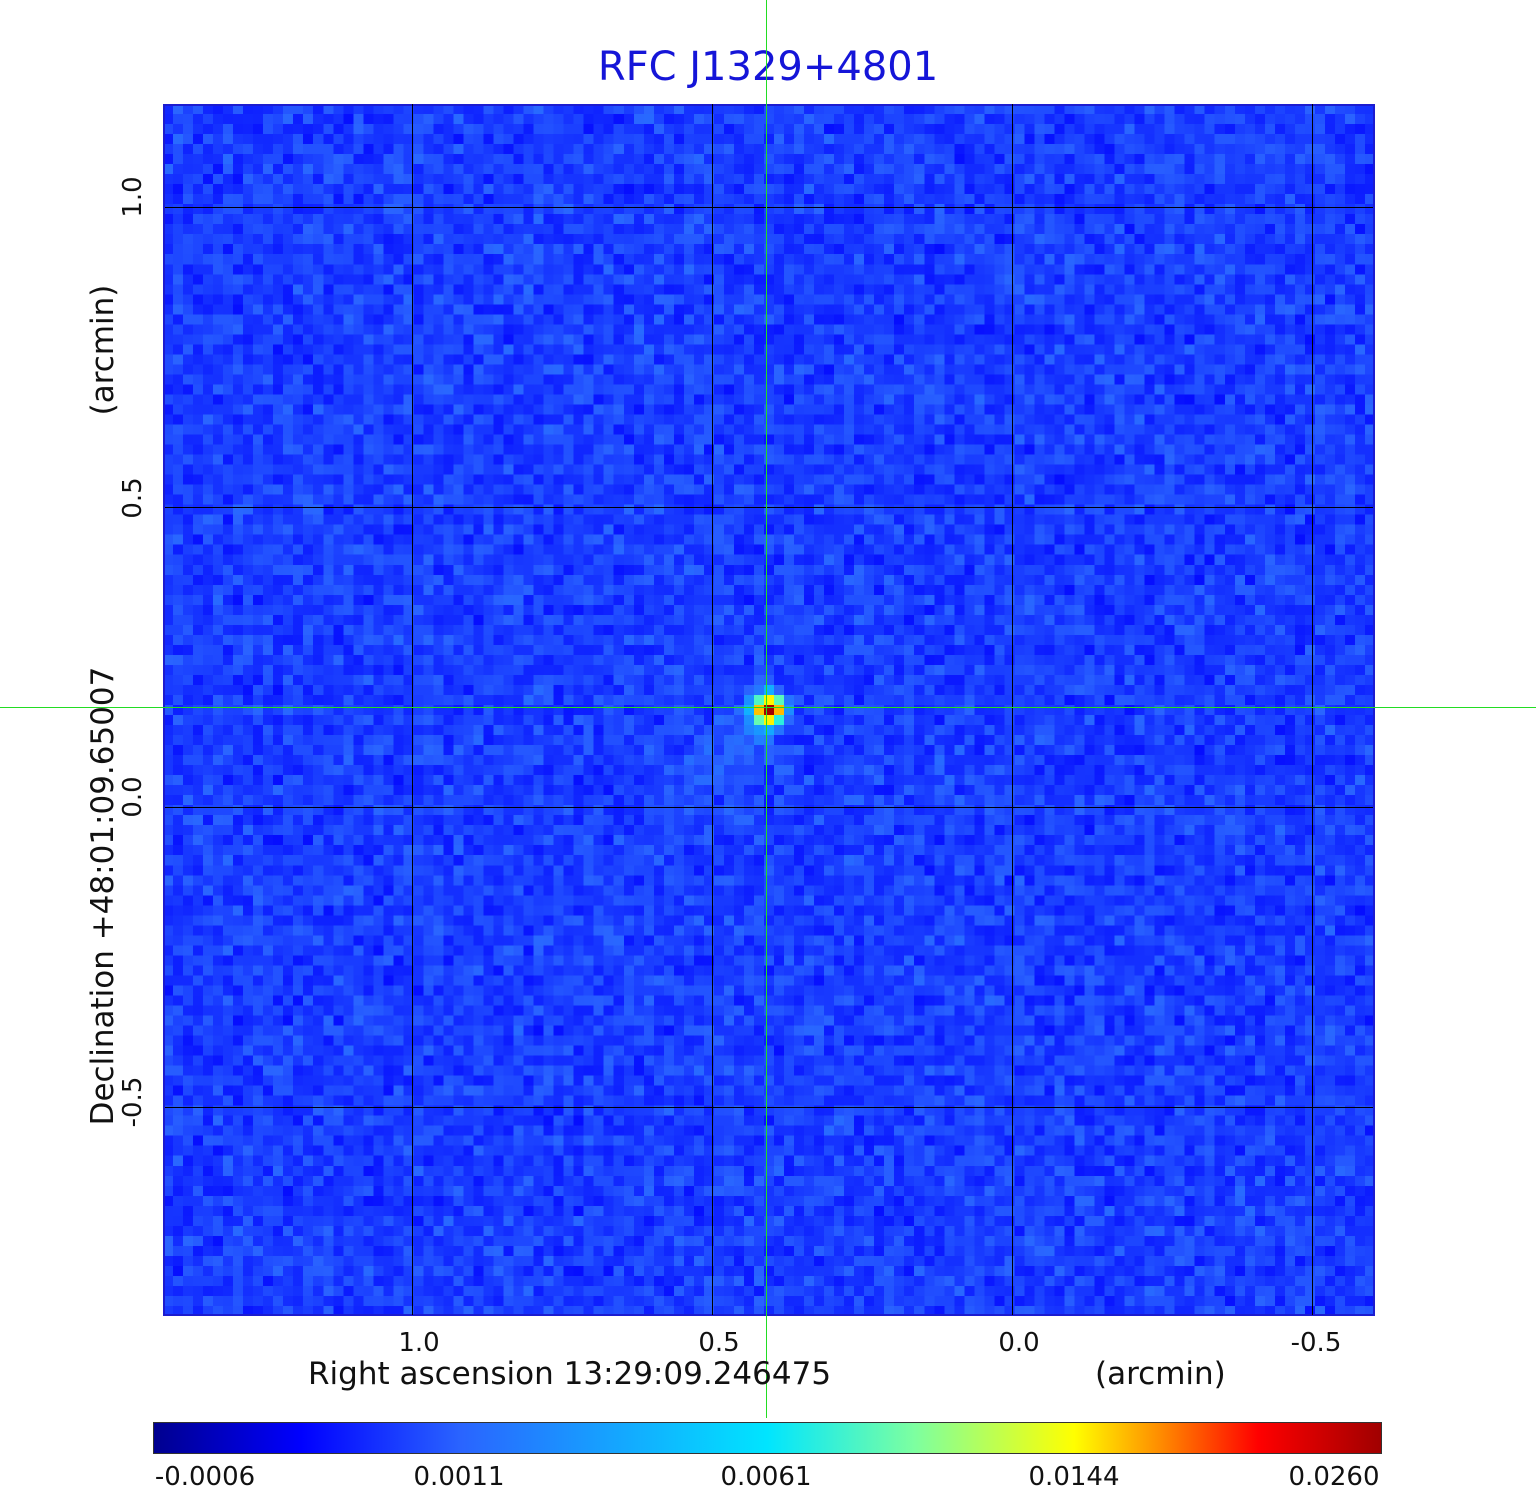  Describe the element at coordinates (1160, 1374) in the screenshot. I see `x-axis-unit: (arcmin)` at that location.